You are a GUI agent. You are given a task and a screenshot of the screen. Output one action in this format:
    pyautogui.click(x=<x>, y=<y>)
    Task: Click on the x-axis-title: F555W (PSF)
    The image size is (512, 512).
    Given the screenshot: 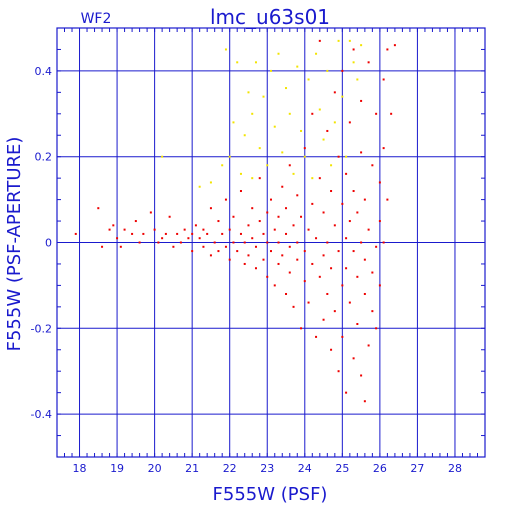 What is the action you would take?
    pyautogui.click(x=270, y=494)
    